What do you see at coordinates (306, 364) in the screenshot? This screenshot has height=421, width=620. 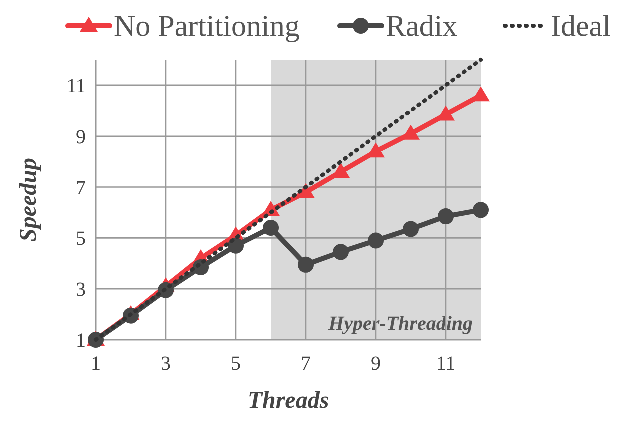 I see `x-tick-label: 7` at bounding box center [306, 364].